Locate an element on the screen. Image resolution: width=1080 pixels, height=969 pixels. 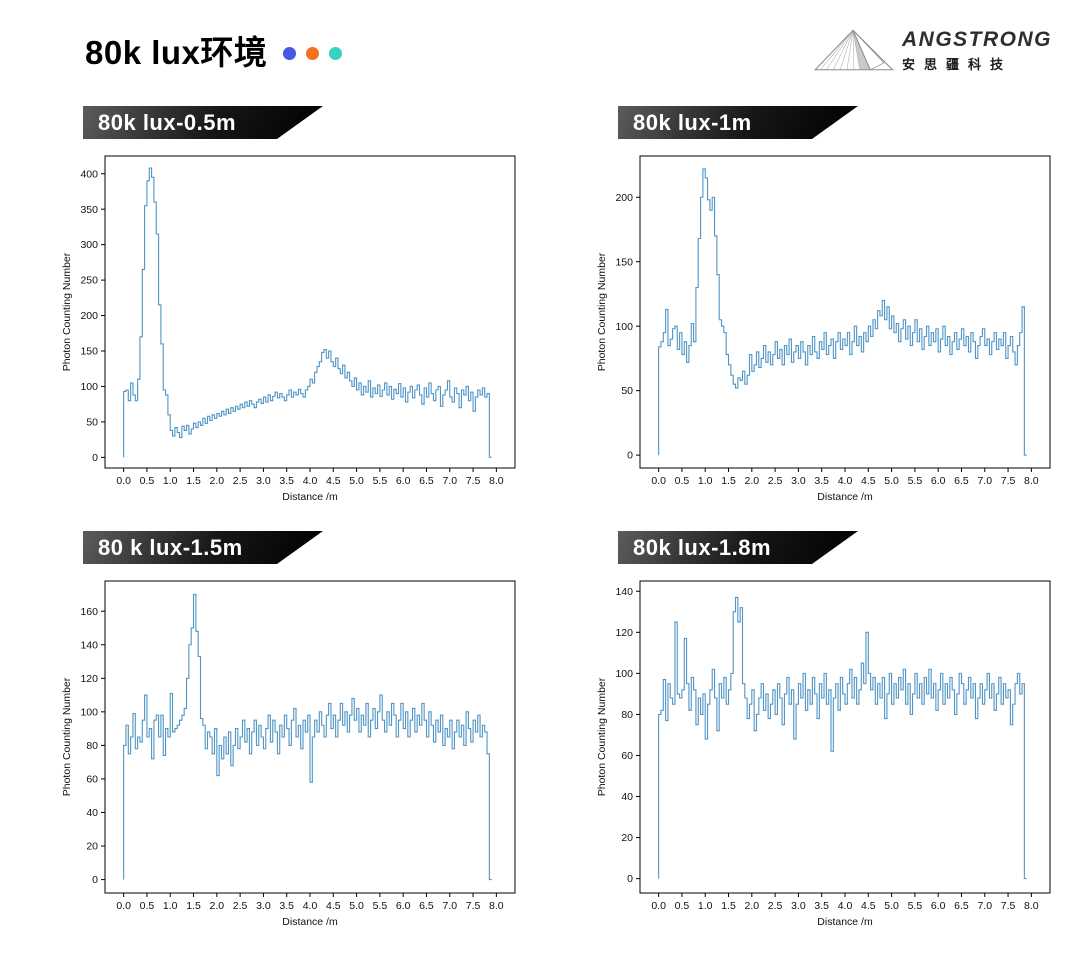
page-header: 80k lux环境 is located at coordinates (214, 50).